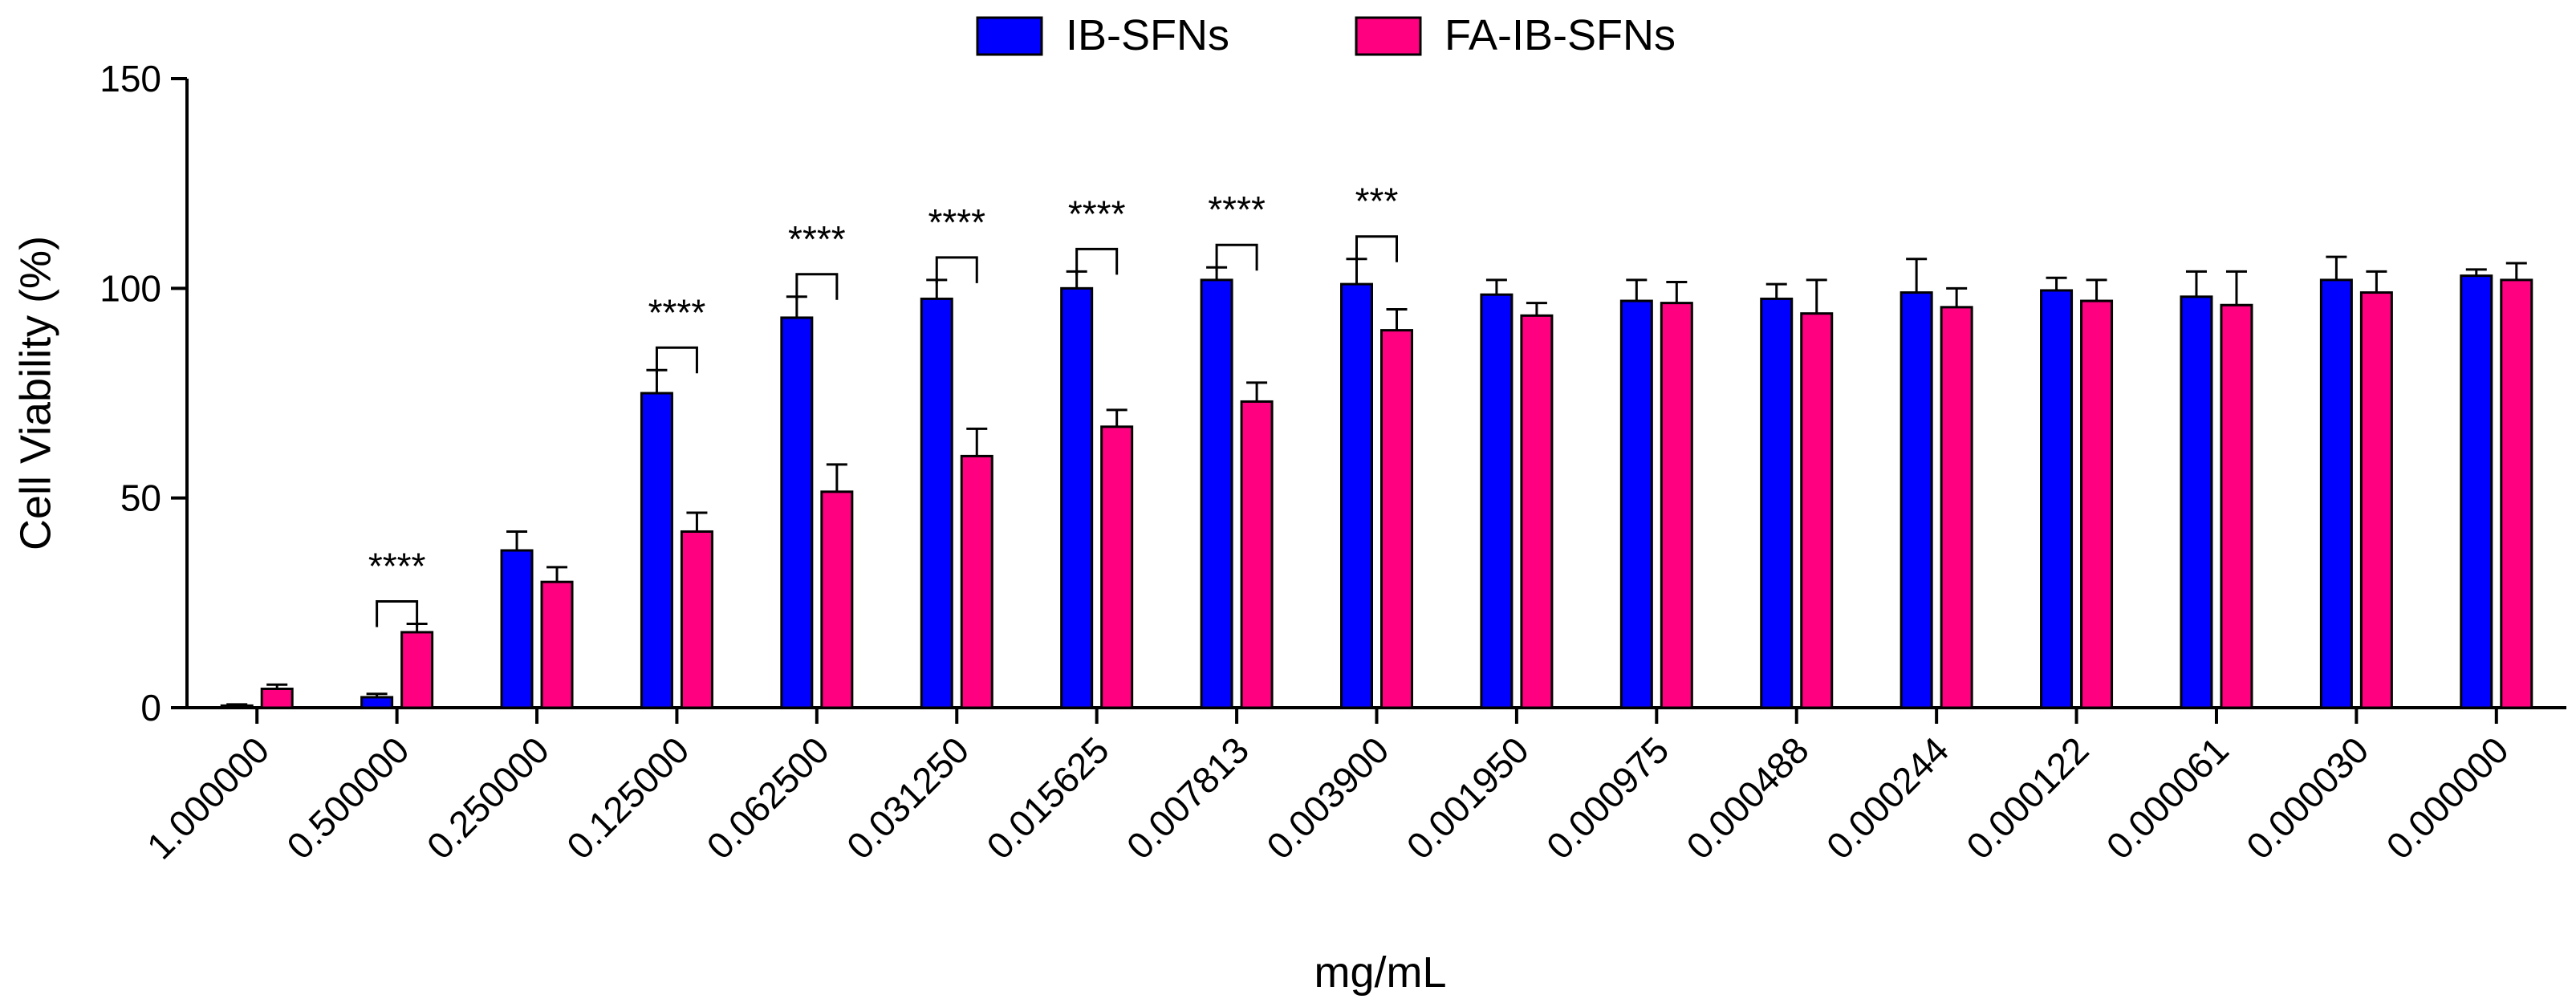 The height and width of the screenshot is (1007, 2576). What do you see at coordinates (1468, 798) in the screenshot?
I see `x-tick-label: 0.001950` at bounding box center [1468, 798].